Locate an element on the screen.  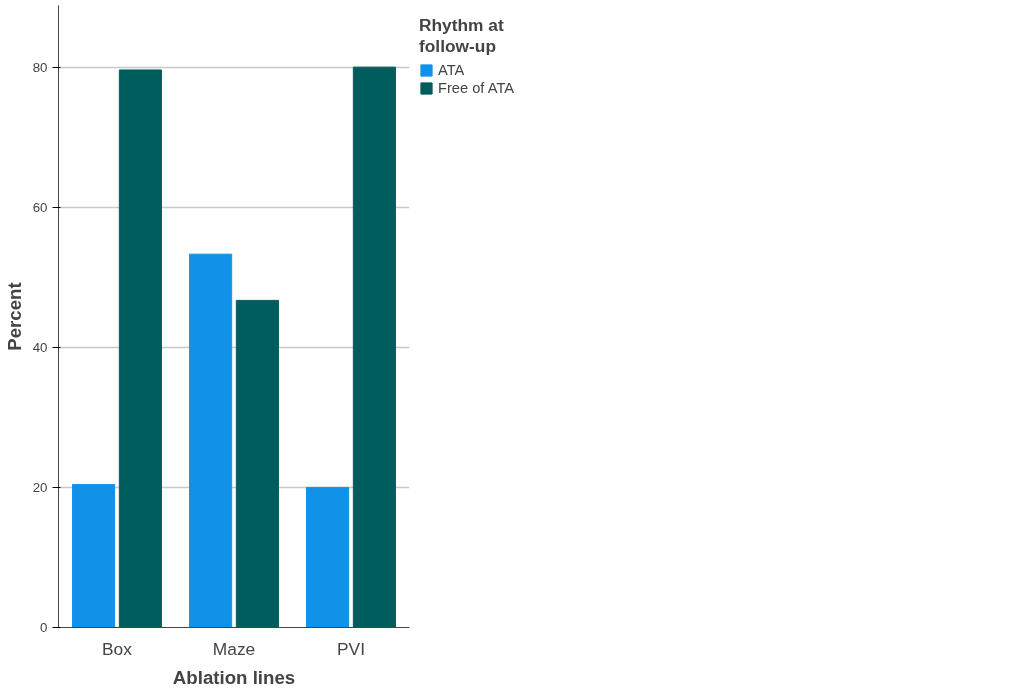
y-axis-title: Percent is located at coordinates (14, 316).